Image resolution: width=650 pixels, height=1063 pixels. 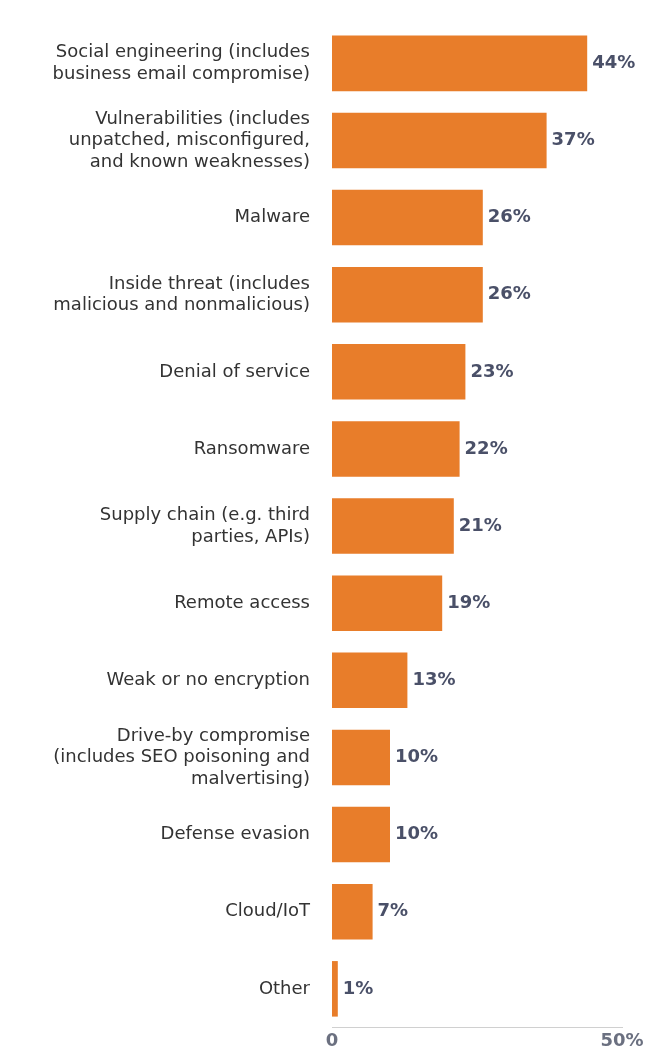 I want to click on y-tick-label: Cloud/IoT, so click(x=268, y=910).